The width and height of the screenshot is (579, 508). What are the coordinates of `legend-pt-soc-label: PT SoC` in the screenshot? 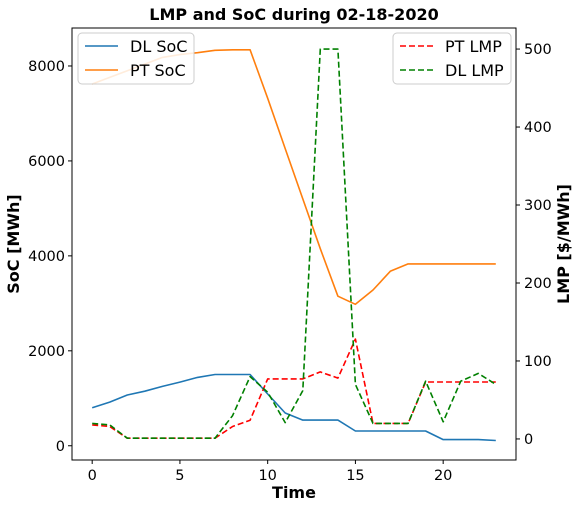 It's located at (158, 70).